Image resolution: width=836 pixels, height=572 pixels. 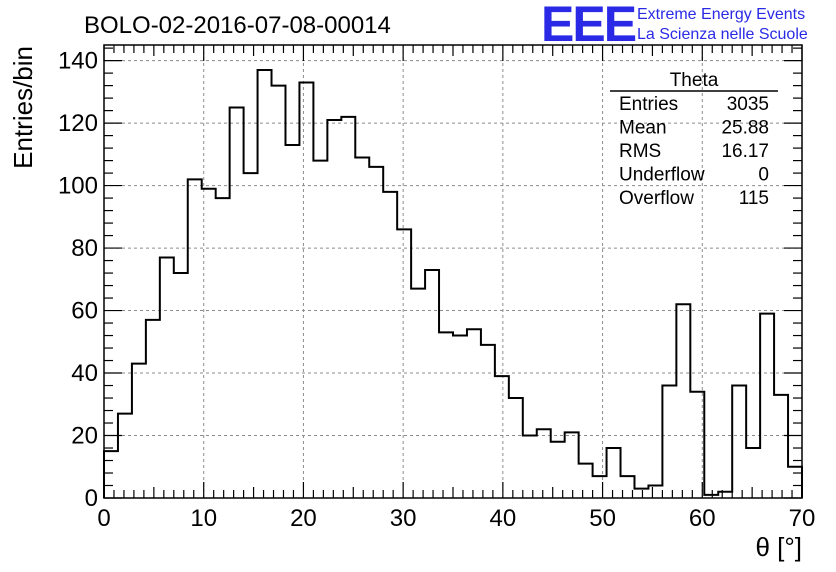 What do you see at coordinates (78, 123) in the screenshot?
I see `y-tick-label: 120` at bounding box center [78, 123].